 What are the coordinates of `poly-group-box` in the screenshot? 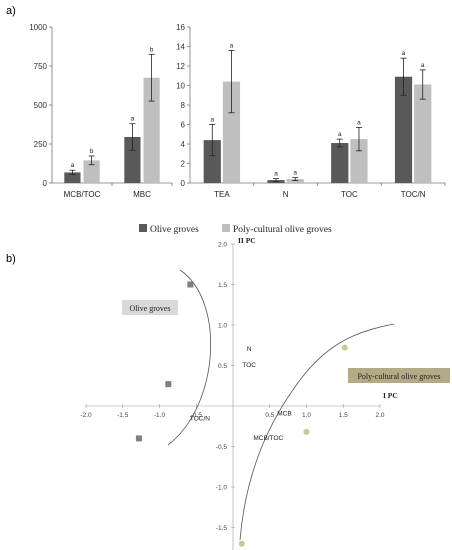 It's located at (399, 375).